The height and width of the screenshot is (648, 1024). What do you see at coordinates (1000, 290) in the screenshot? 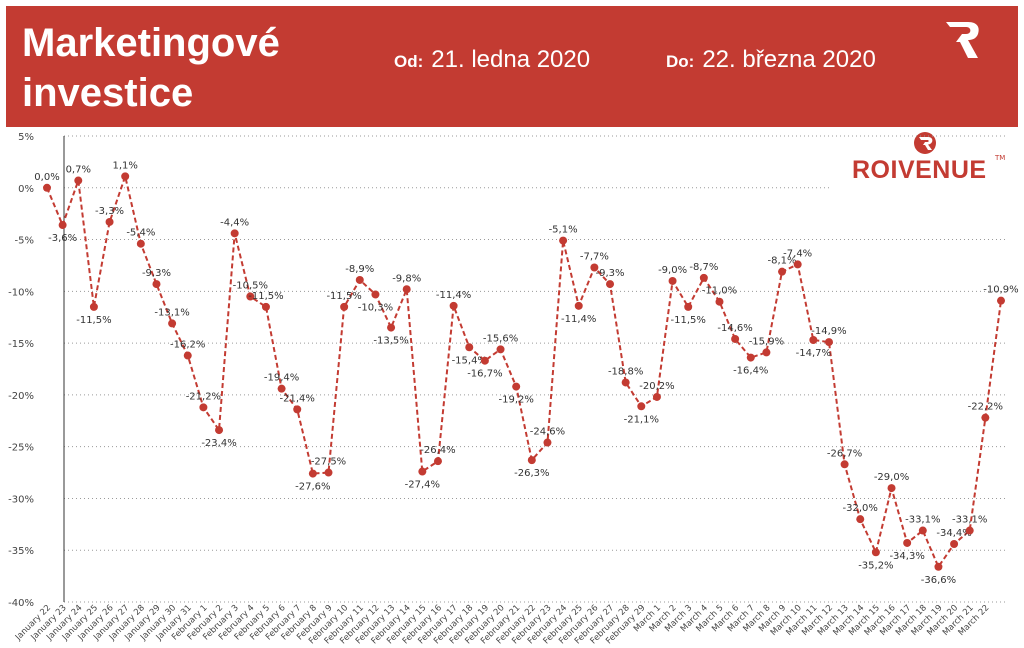
I see `data-label: -10,9%` at bounding box center [1000, 290].